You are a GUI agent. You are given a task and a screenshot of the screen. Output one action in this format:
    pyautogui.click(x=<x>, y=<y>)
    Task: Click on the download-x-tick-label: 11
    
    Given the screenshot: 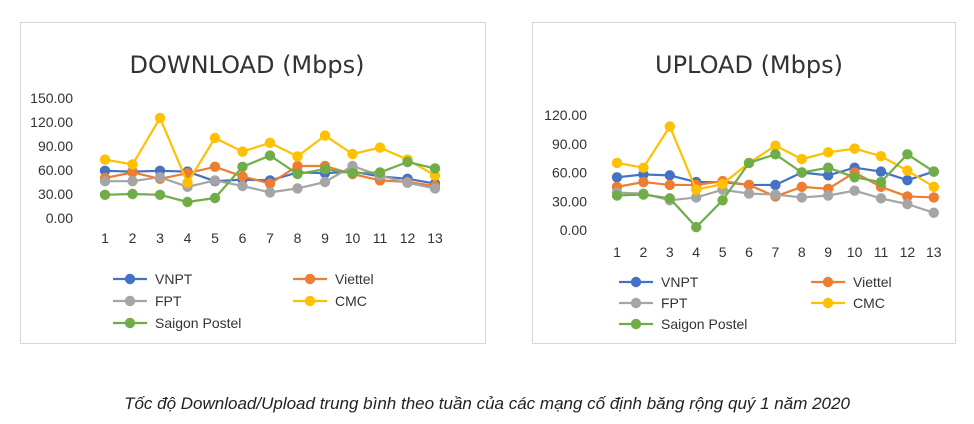 What is the action you would take?
    pyautogui.click(x=380, y=238)
    